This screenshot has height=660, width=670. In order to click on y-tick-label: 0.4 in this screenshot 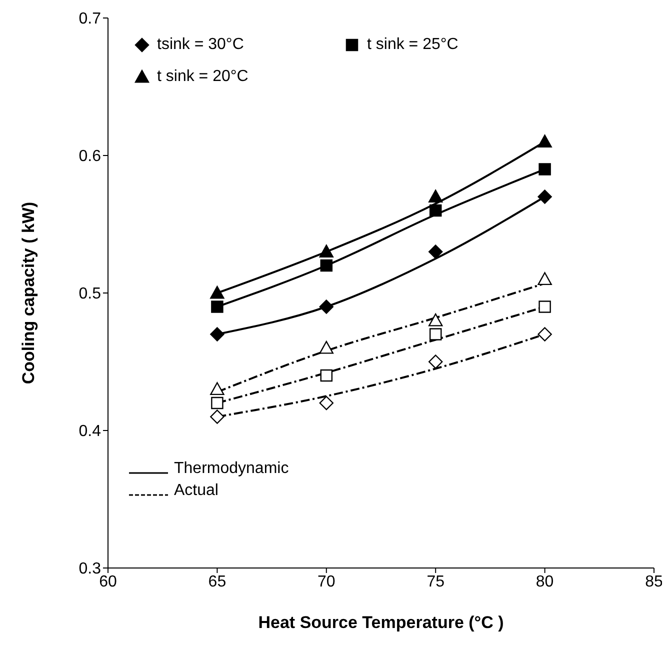, I will do `click(90, 431)`.